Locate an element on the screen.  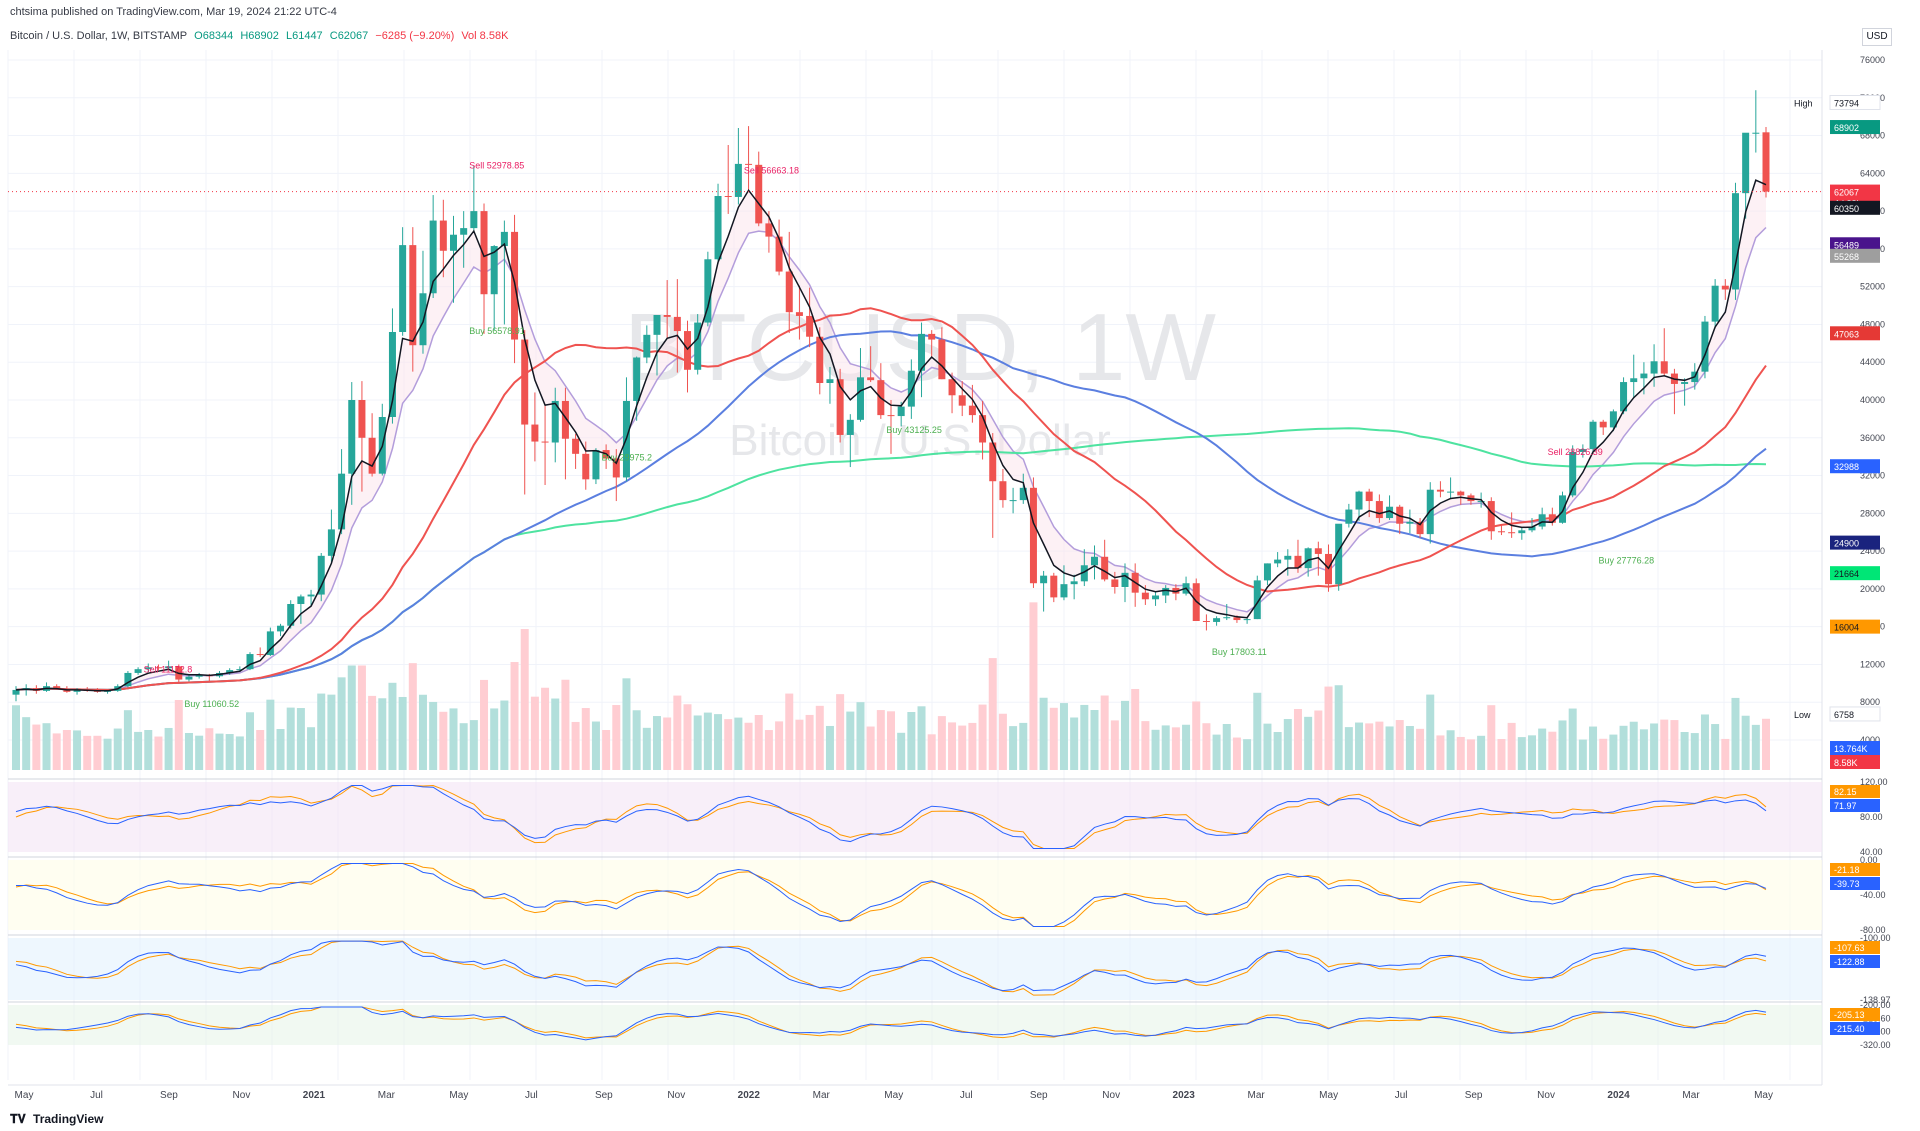
price-label-value: 16004 is located at coordinates (1846, 628).